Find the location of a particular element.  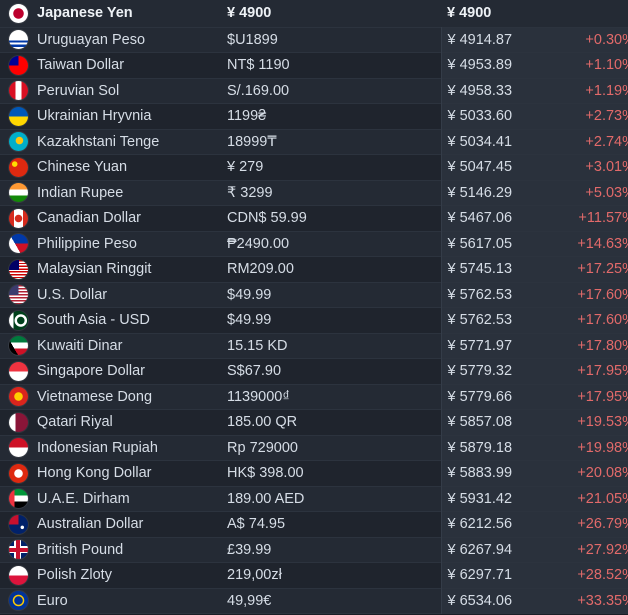

singapore-flag-icon is located at coordinates (18, 371).